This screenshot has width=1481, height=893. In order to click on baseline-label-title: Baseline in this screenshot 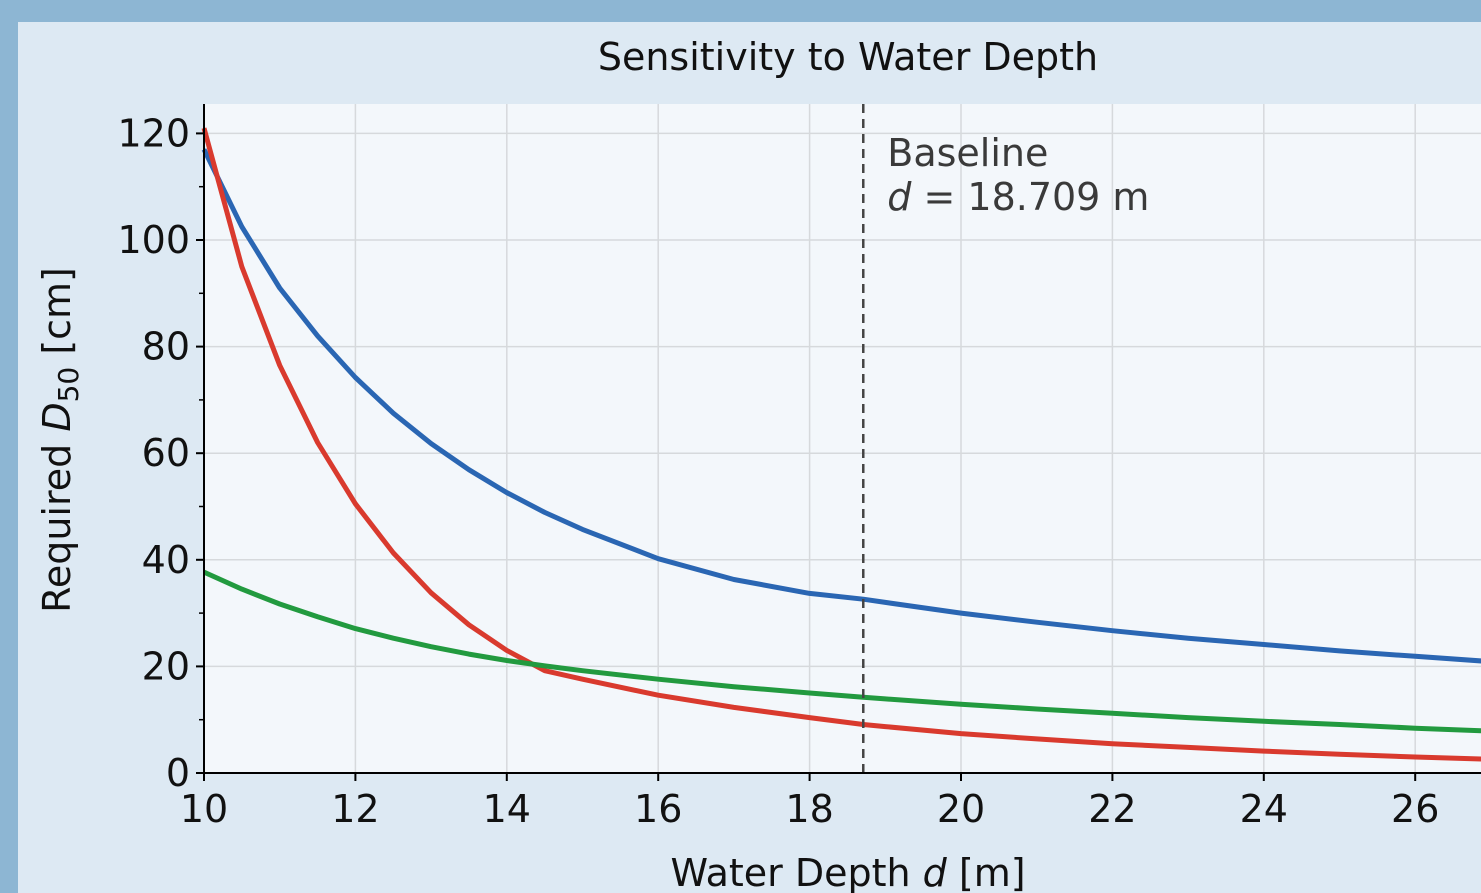, I will do `click(967, 153)`.